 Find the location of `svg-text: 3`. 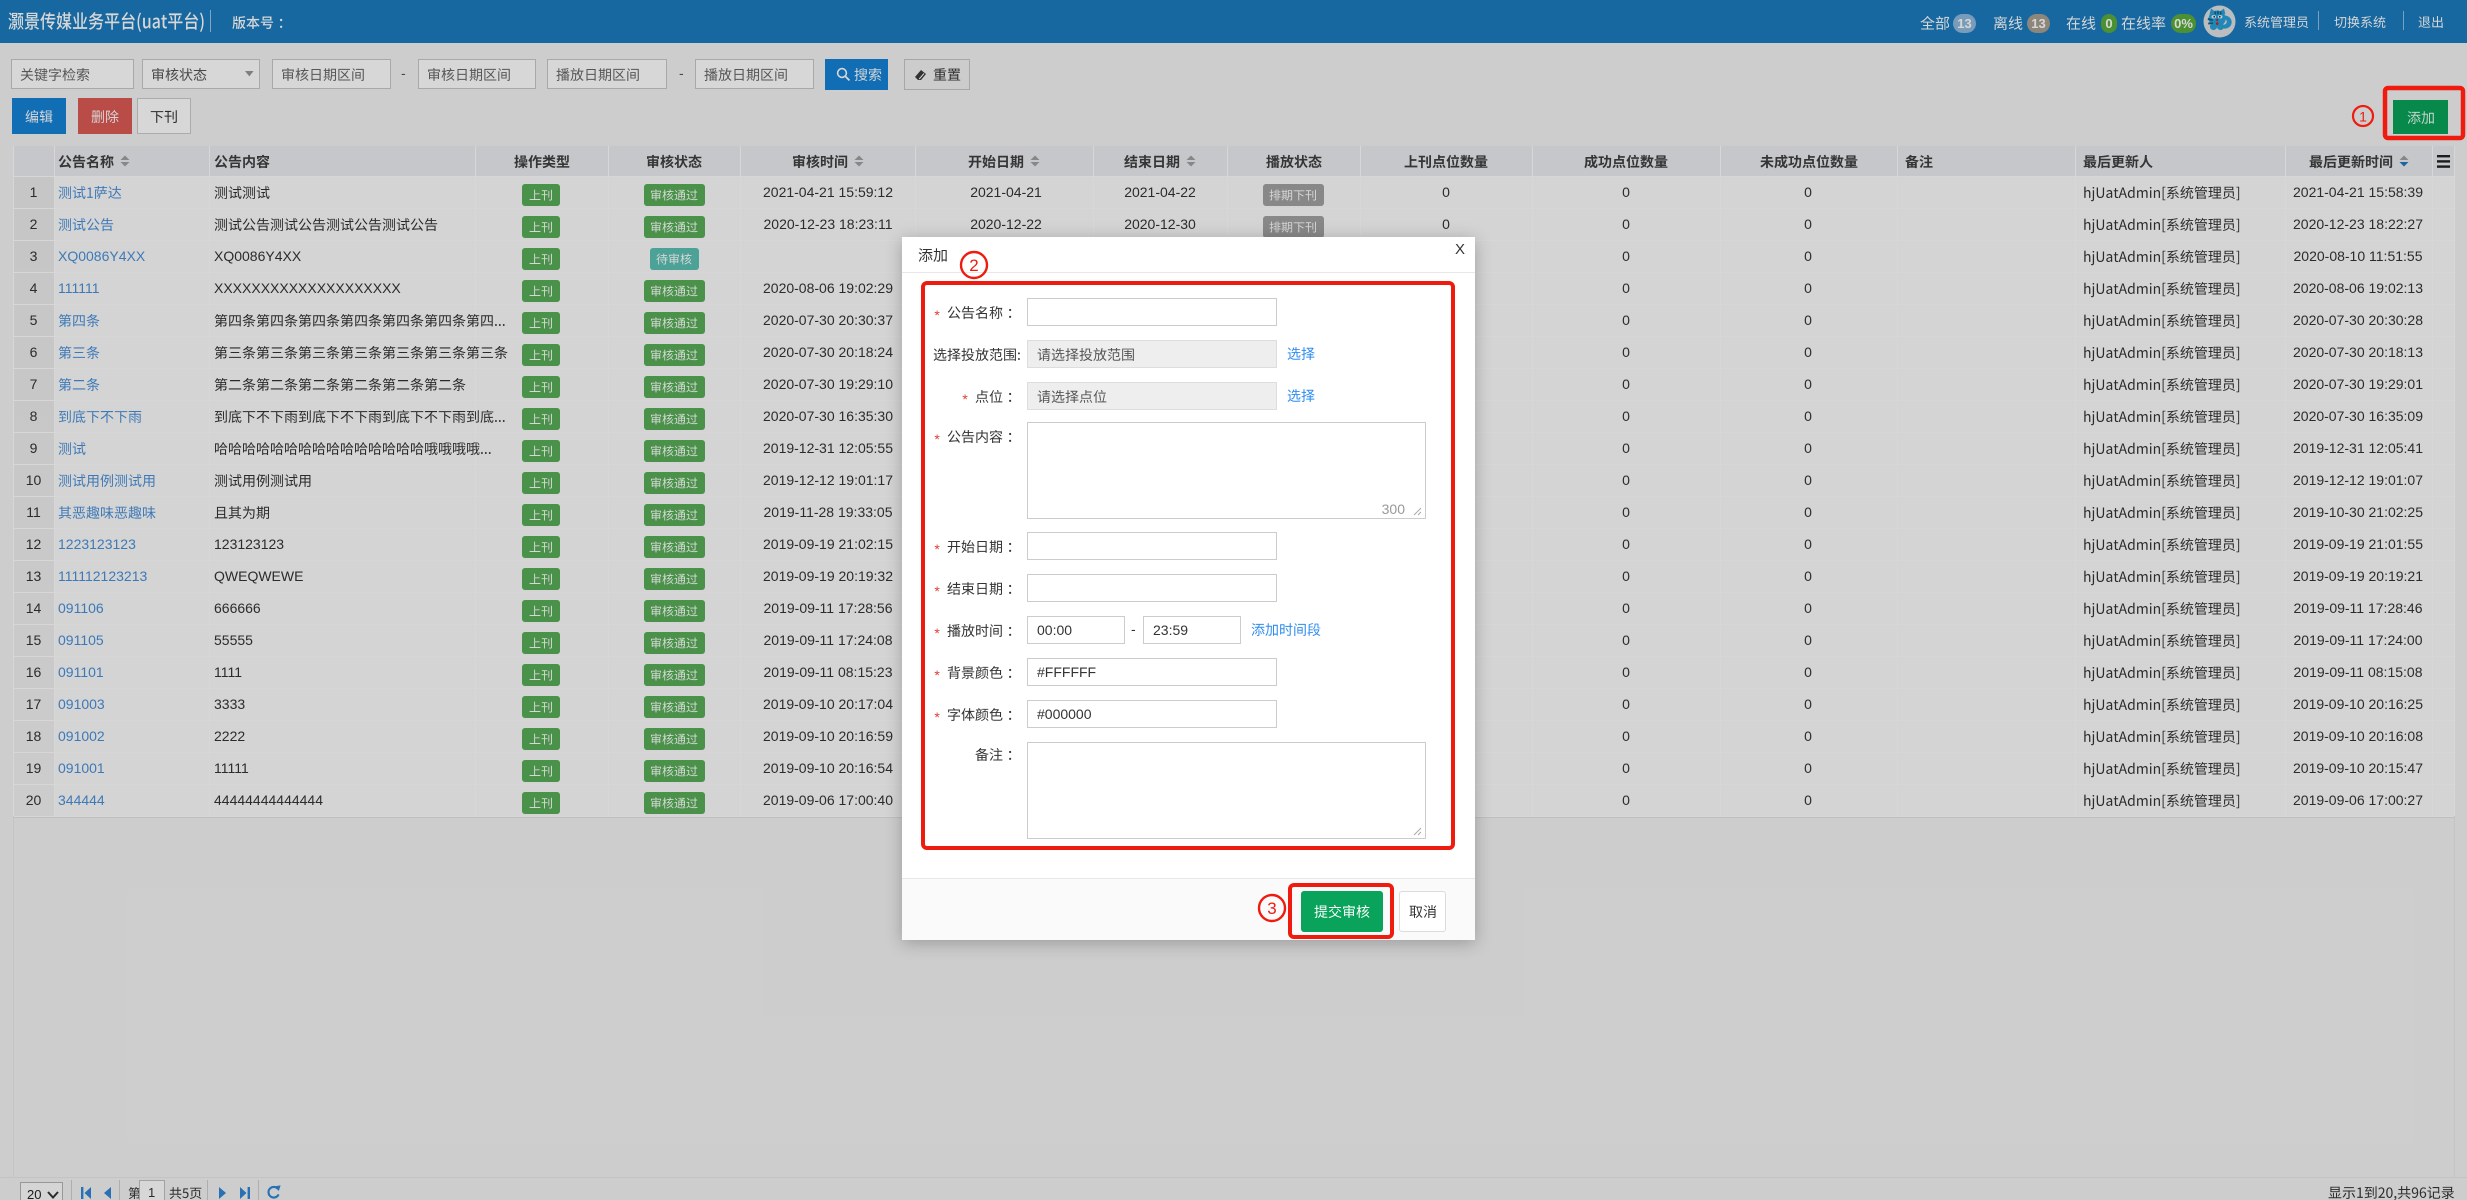

svg-text: 3 is located at coordinates (1271, 908).